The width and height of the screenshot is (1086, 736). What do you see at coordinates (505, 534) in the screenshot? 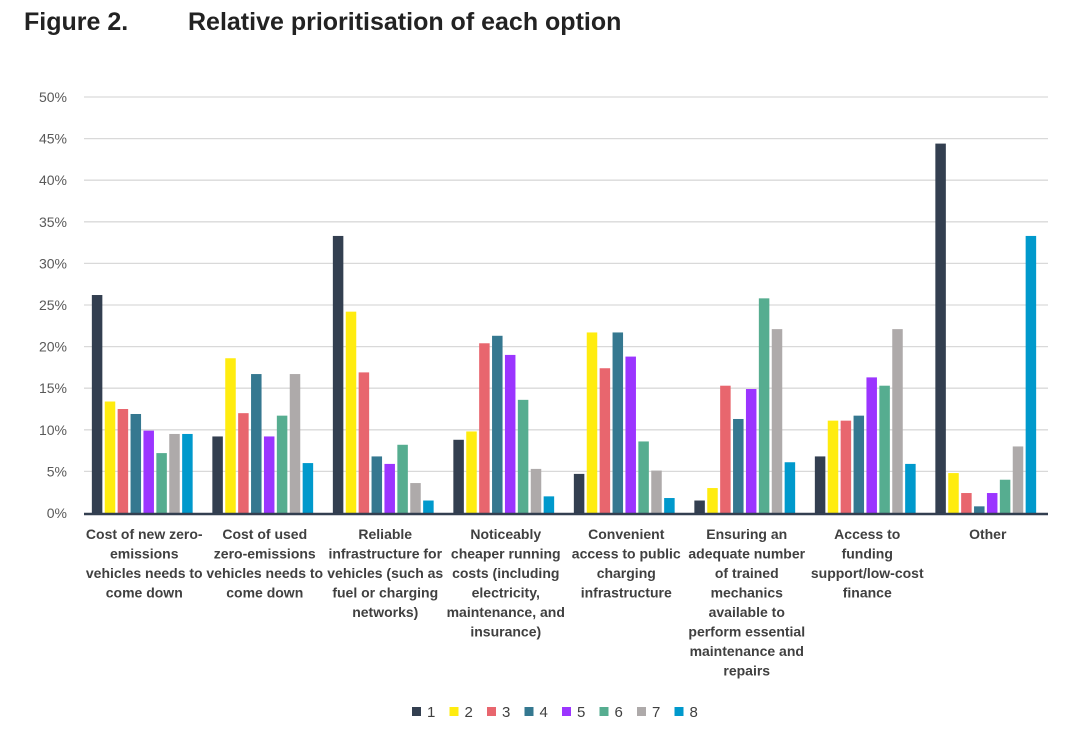
I see `x-tick-label: Noticeably` at bounding box center [505, 534].